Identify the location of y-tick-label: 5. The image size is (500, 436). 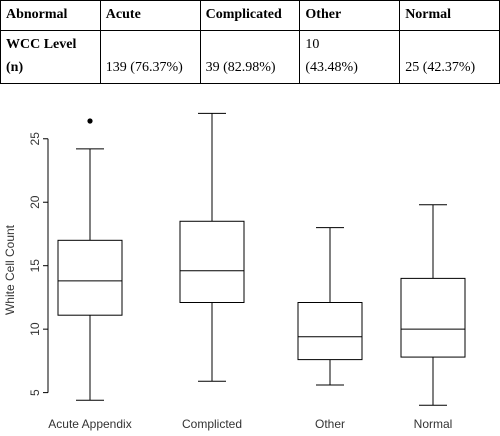
(35, 392).